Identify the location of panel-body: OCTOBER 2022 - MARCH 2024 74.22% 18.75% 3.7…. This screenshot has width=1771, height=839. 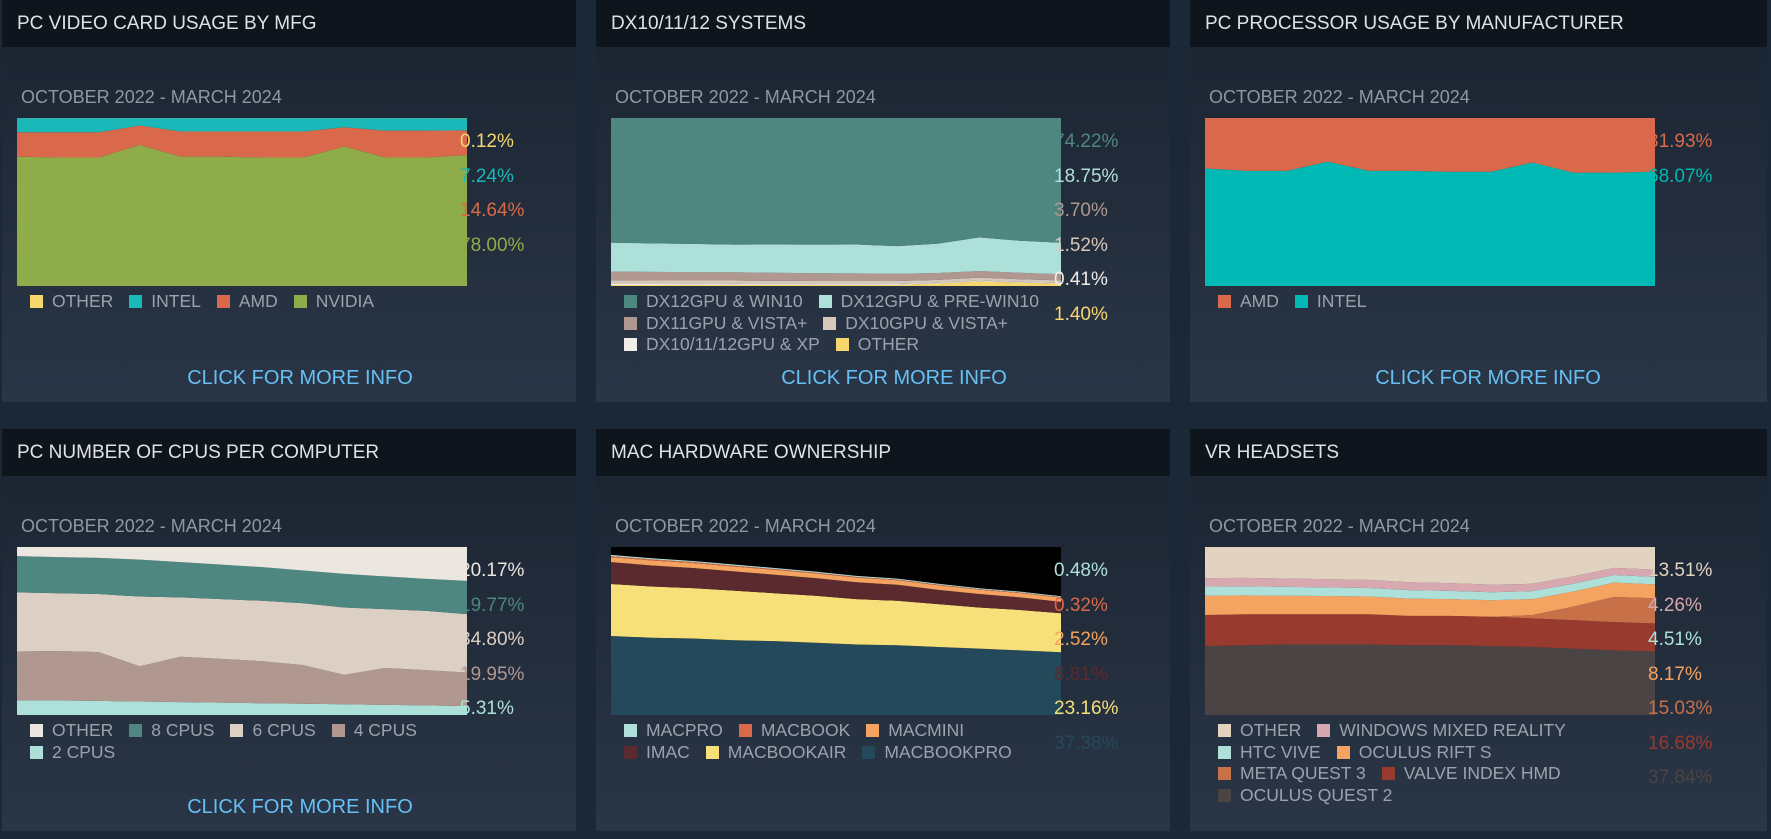
(883, 224).